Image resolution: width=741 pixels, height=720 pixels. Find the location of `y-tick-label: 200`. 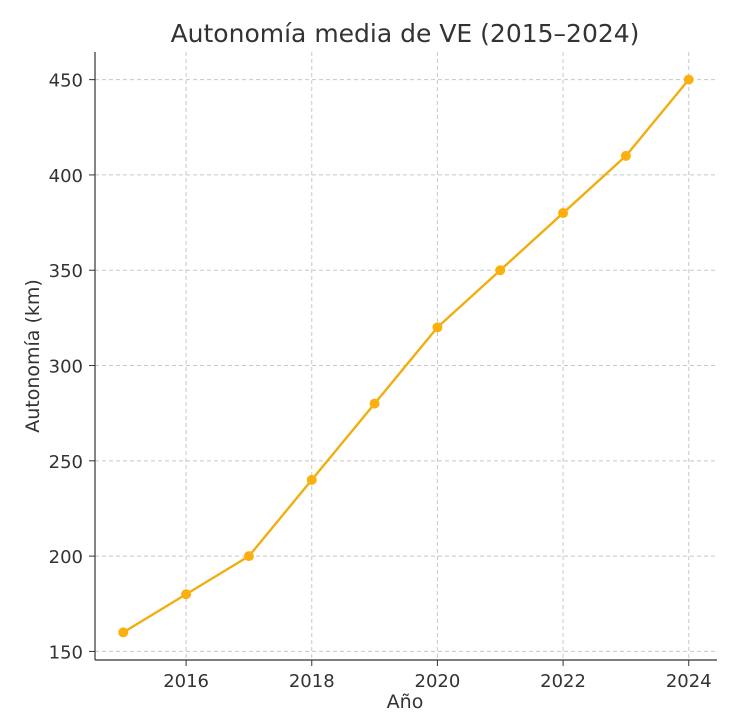

y-tick-label: 200 is located at coordinates (66, 557).